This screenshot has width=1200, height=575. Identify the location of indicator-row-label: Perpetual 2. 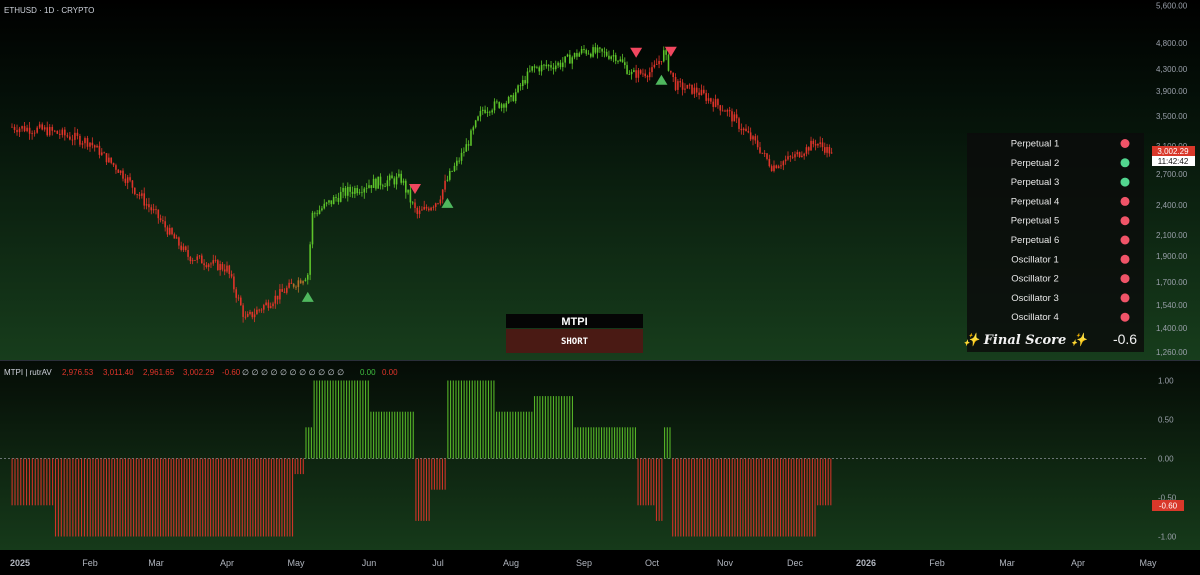
(1035, 163).